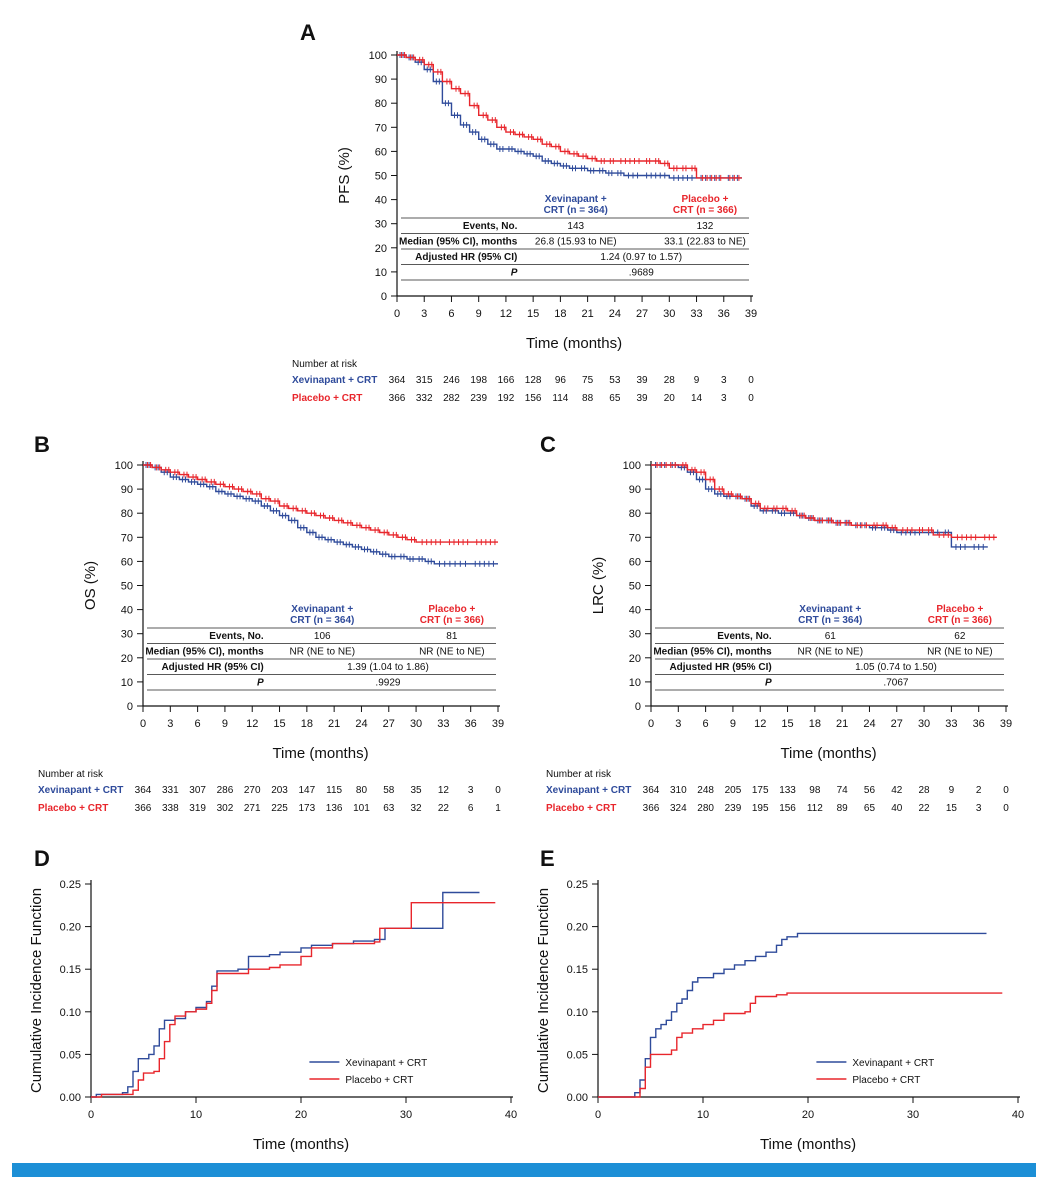 The height and width of the screenshot is (1180, 1047). What do you see at coordinates (886, 1080) in the screenshot?
I see `legend-label: Placebo + CRT` at bounding box center [886, 1080].